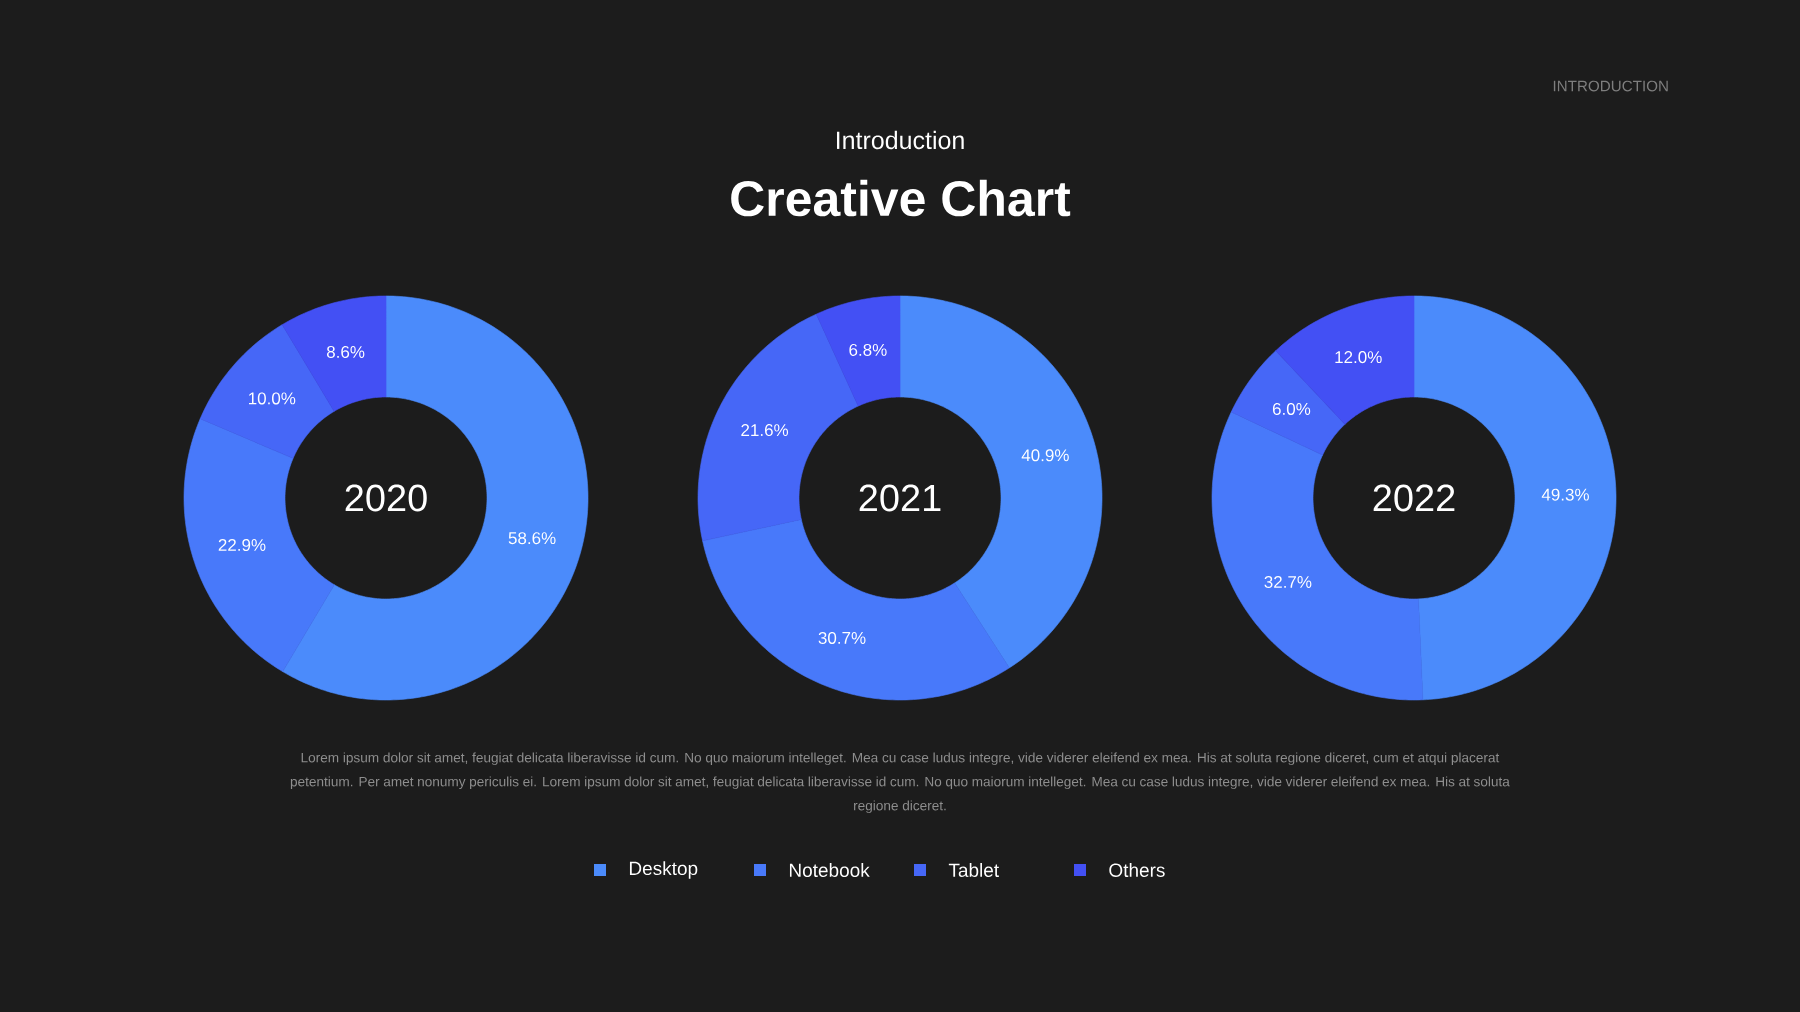 This screenshot has height=1012, width=1800. What do you see at coordinates (1137, 870) in the screenshot?
I see `legend-label: Others` at bounding box center [1137, 870].